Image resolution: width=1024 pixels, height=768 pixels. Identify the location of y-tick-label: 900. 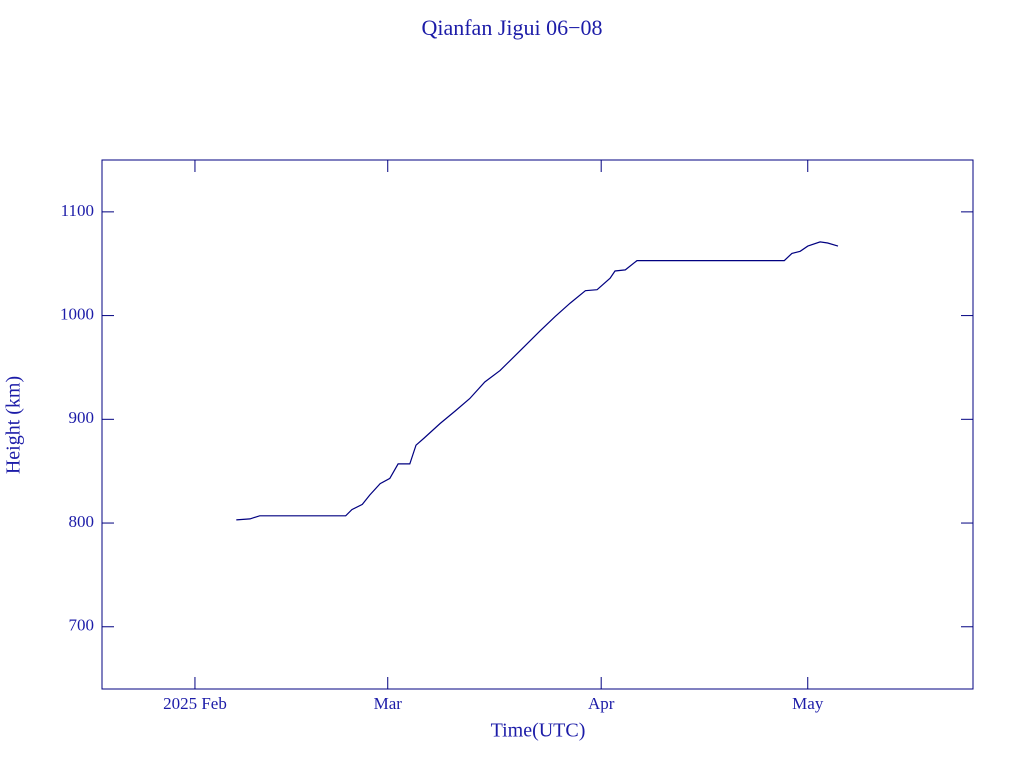
(82, 417).